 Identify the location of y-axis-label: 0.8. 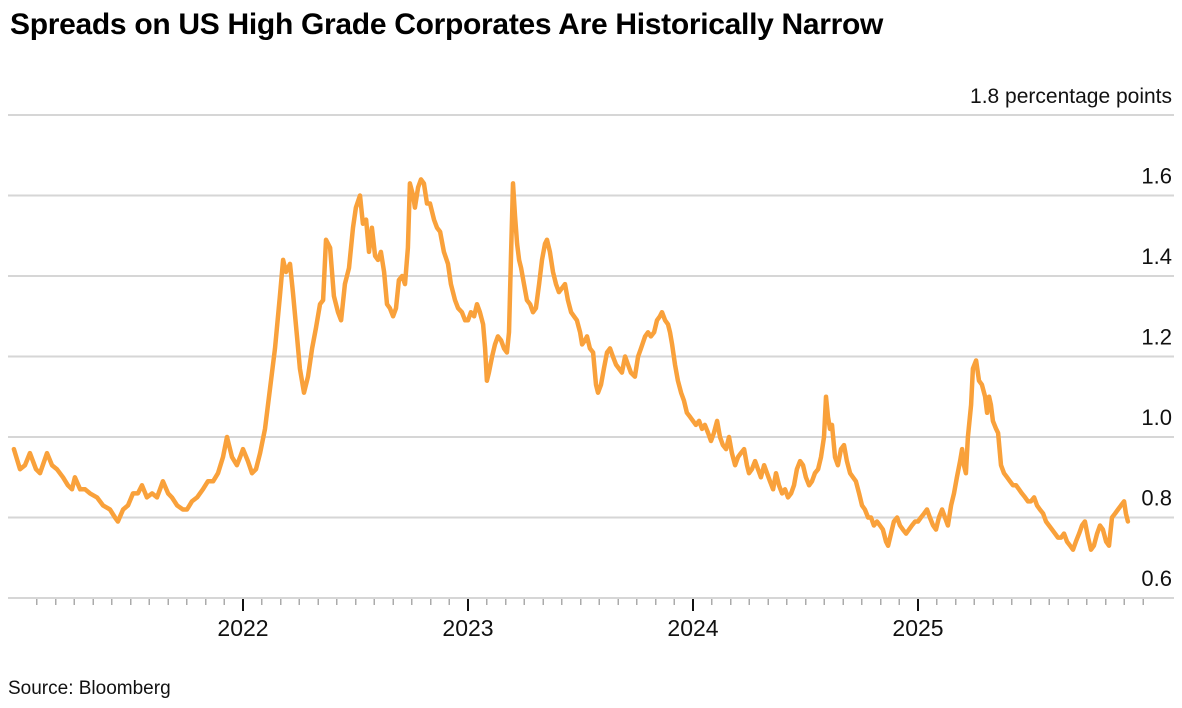
(1156, 498).